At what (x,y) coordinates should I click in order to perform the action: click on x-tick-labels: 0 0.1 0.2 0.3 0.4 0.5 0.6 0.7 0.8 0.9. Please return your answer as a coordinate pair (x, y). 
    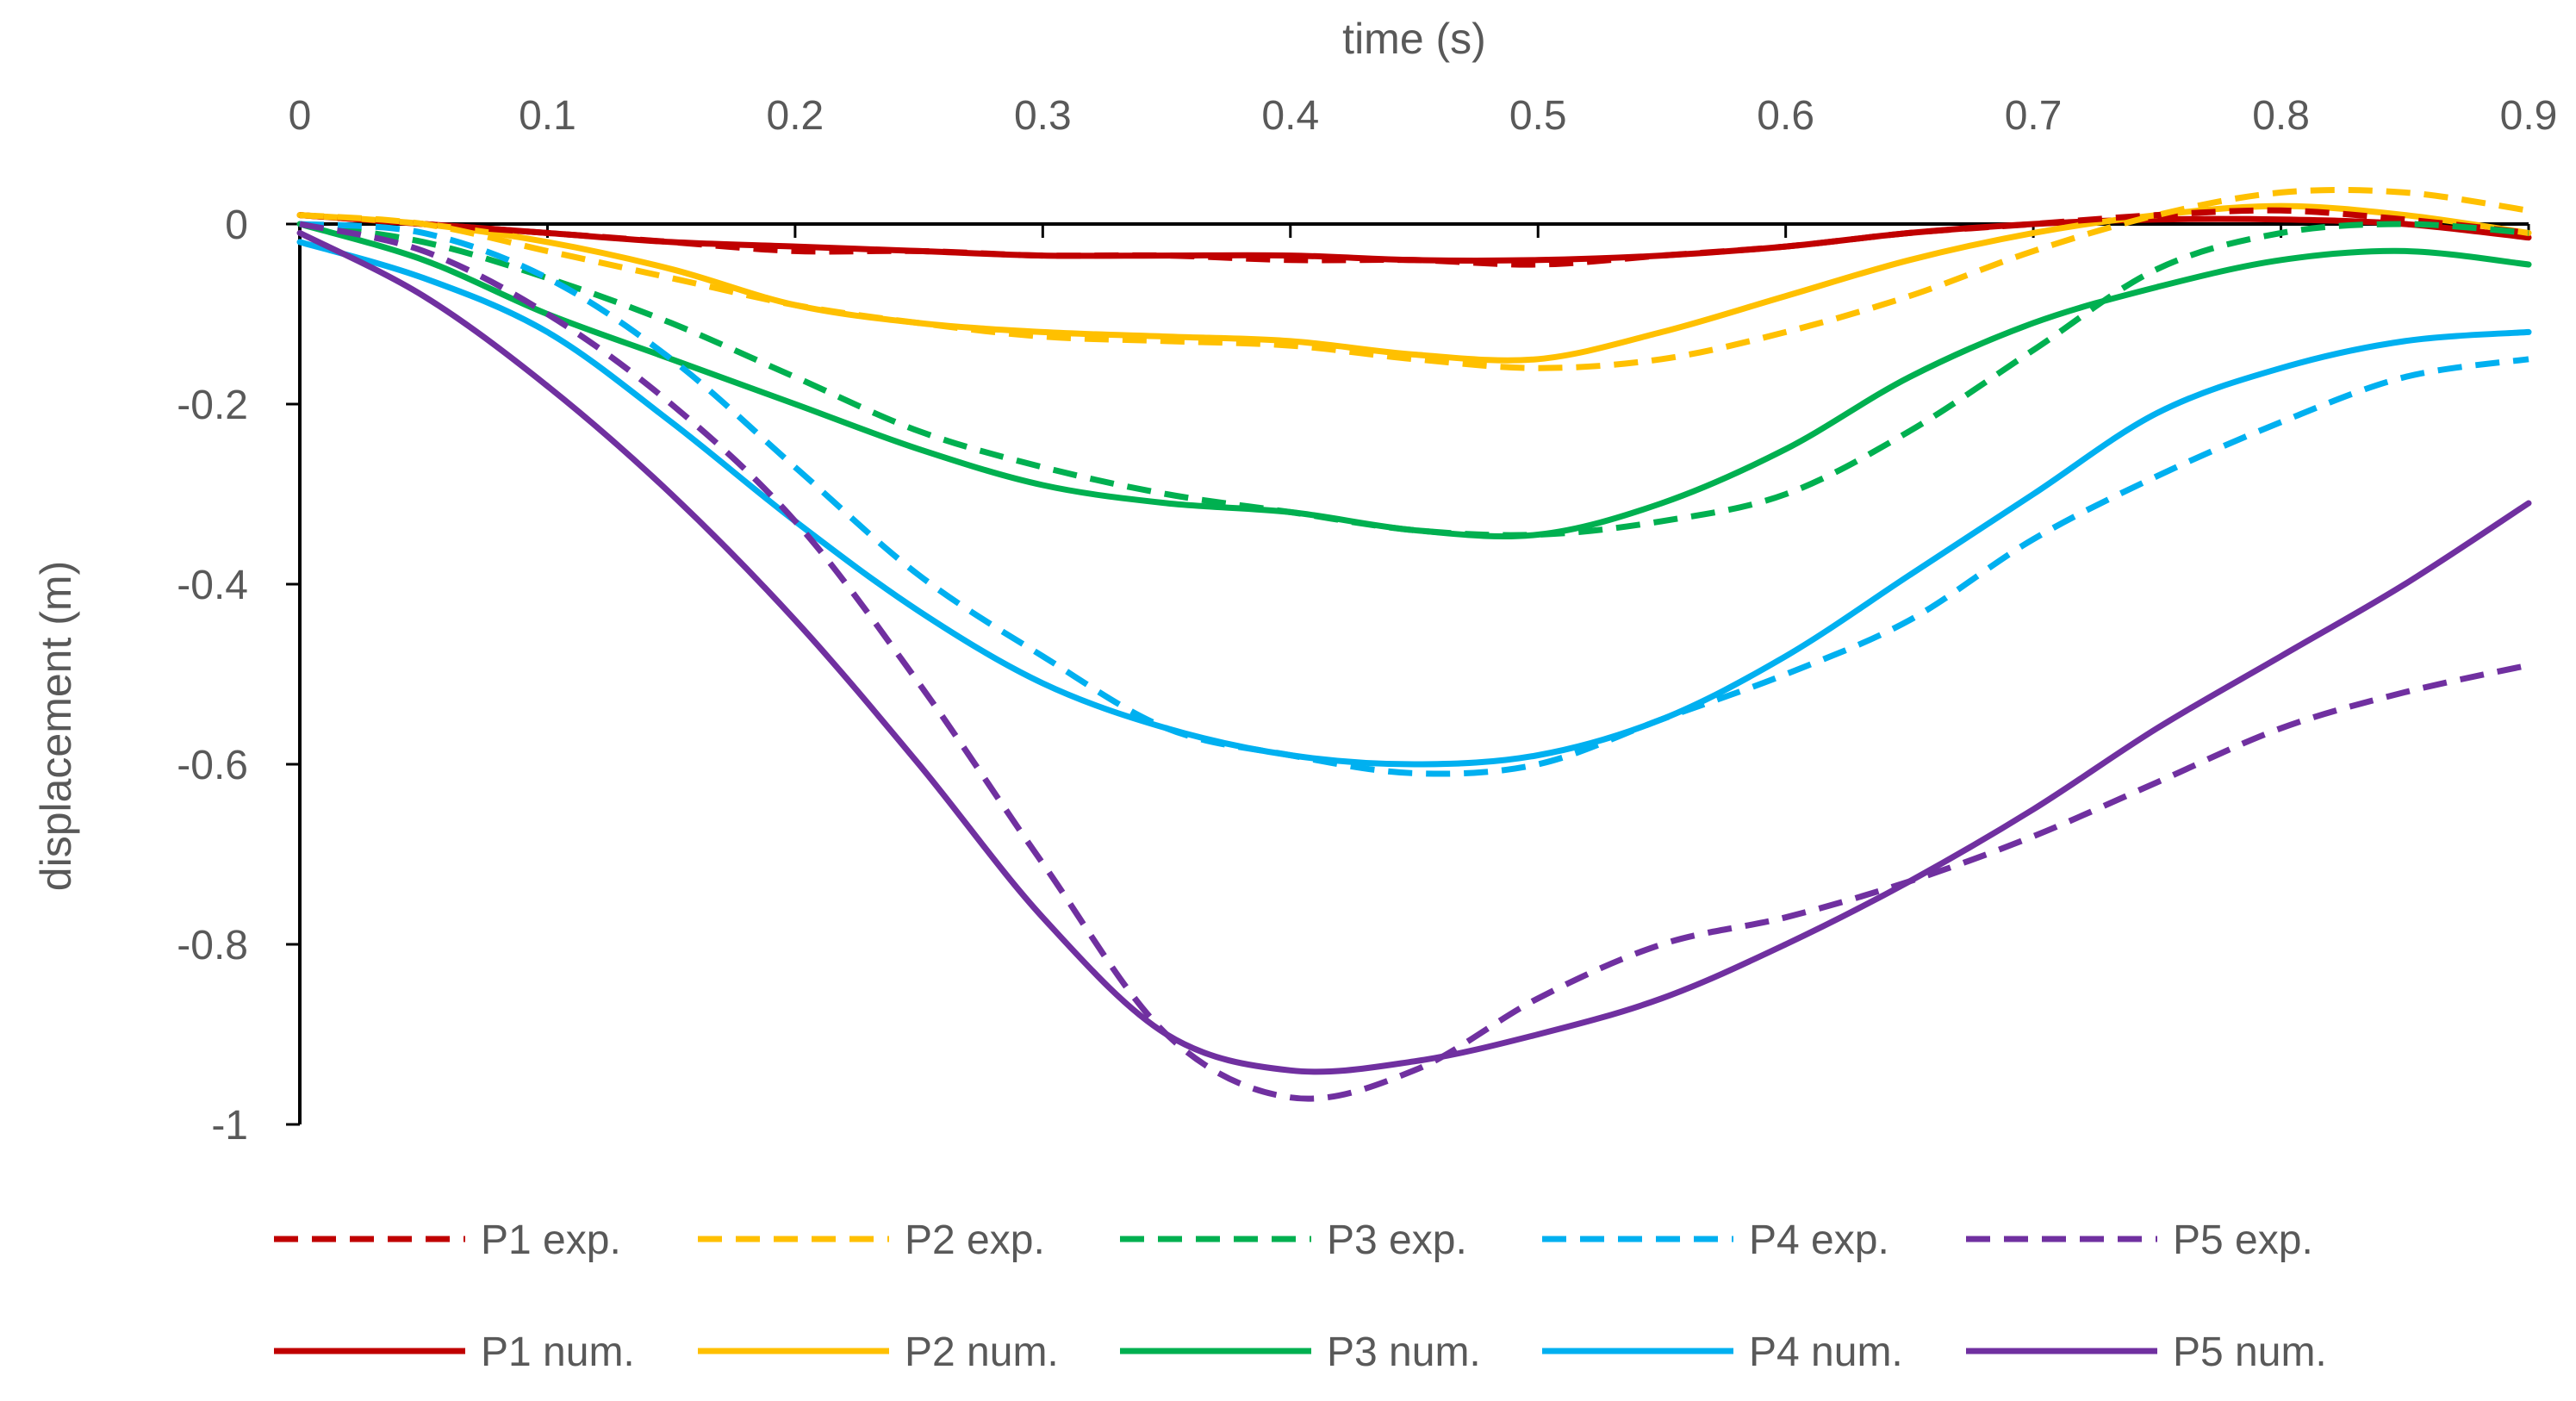
    Looking at the image, I should click on (1424, 165).